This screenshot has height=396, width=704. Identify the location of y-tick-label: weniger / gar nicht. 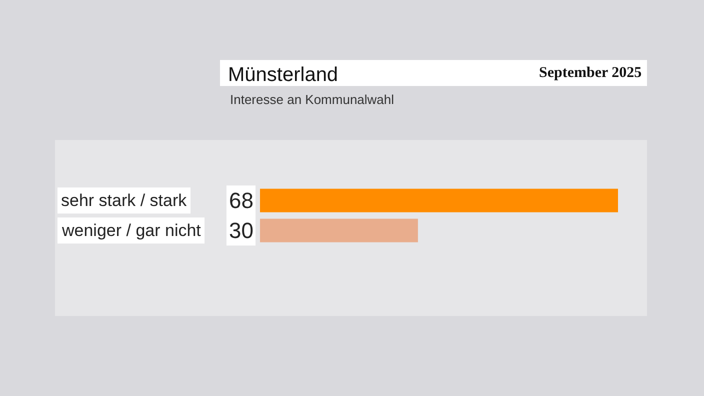
(131, 230).